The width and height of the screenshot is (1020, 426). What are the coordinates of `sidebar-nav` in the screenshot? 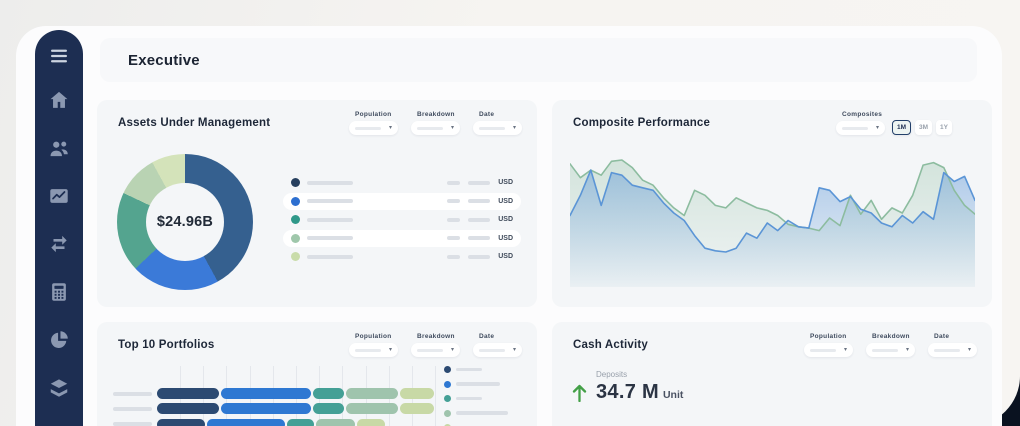 It's located at (59, 244).